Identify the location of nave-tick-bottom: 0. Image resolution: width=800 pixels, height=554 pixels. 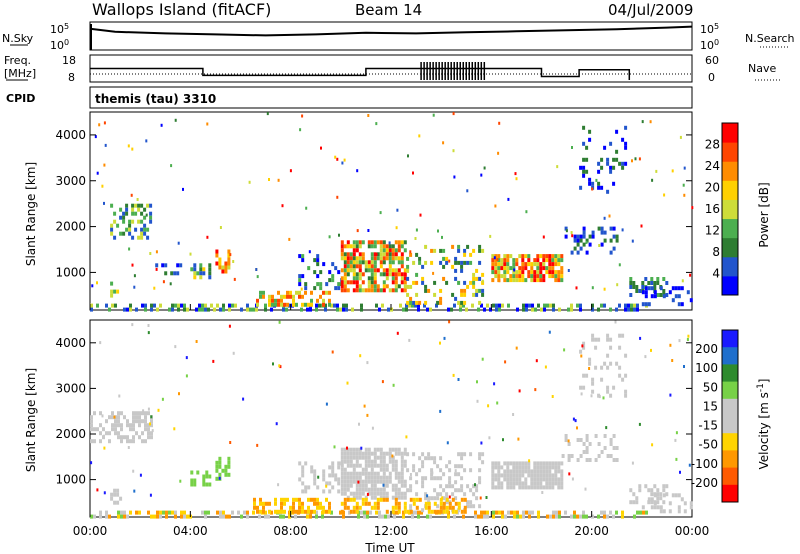
(711, 77).